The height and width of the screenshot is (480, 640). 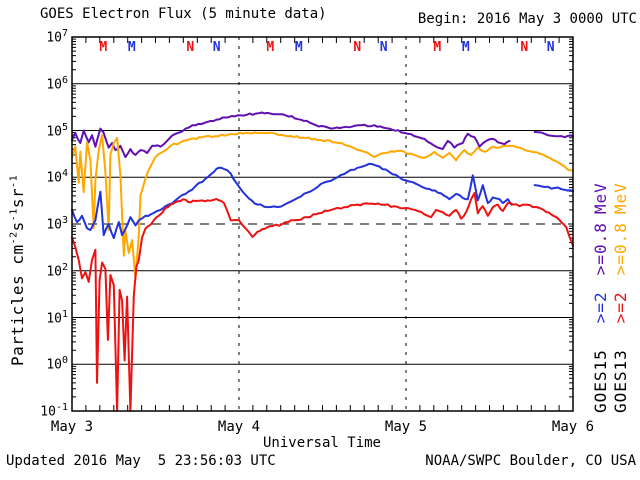 I want to click on legend-goes13-name: GOES13, so click(x=620, y=381).